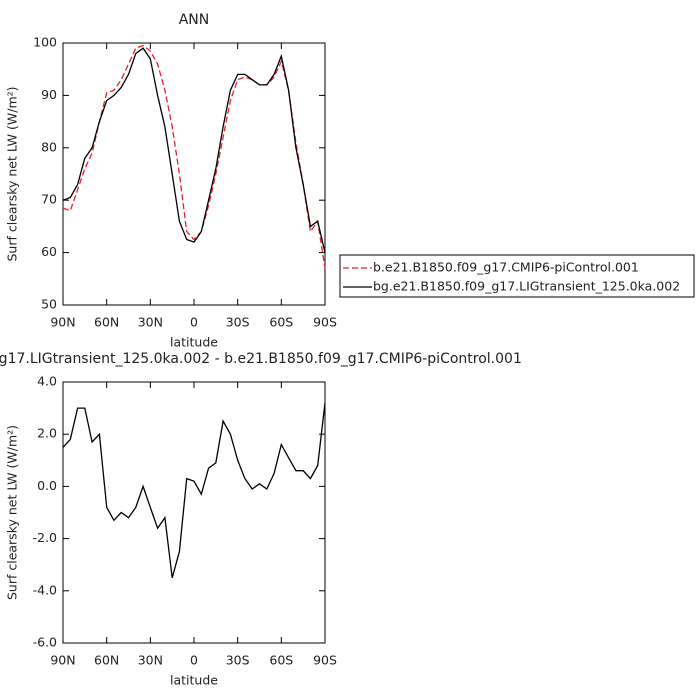 This screenshot has width=700, height=700. What do you see at coordinates (49, 251) in the screenshot?
I see `y-tick-label: 60` at bounding box center [49, 251].